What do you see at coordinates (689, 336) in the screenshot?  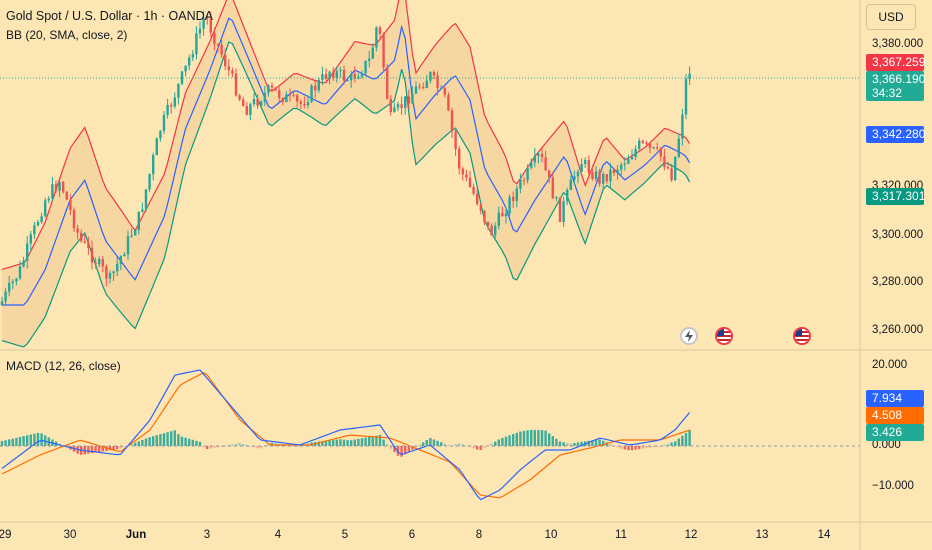 I see `lightning-event-icon` at bounding box center [689, 336].